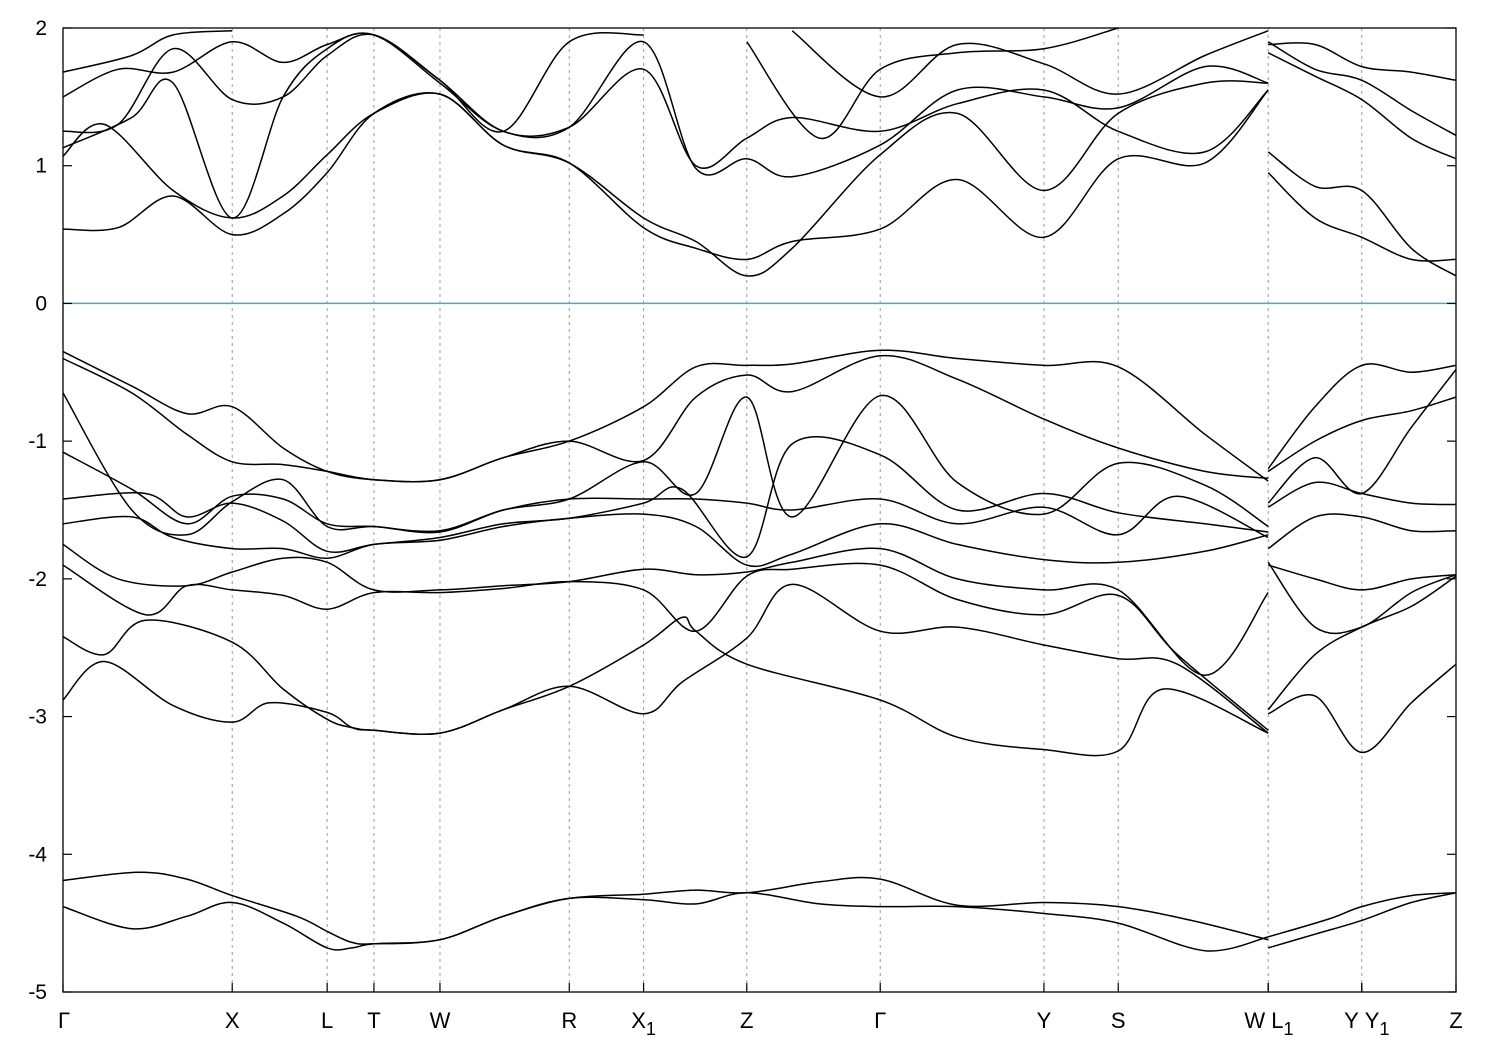 Image resolution: width=1500 pixels, height=1050 pixels. What do you see at coordinates (37, 992) in the screenshot?
I see `y-tick-label: -5` at bounding box center [37, 992].